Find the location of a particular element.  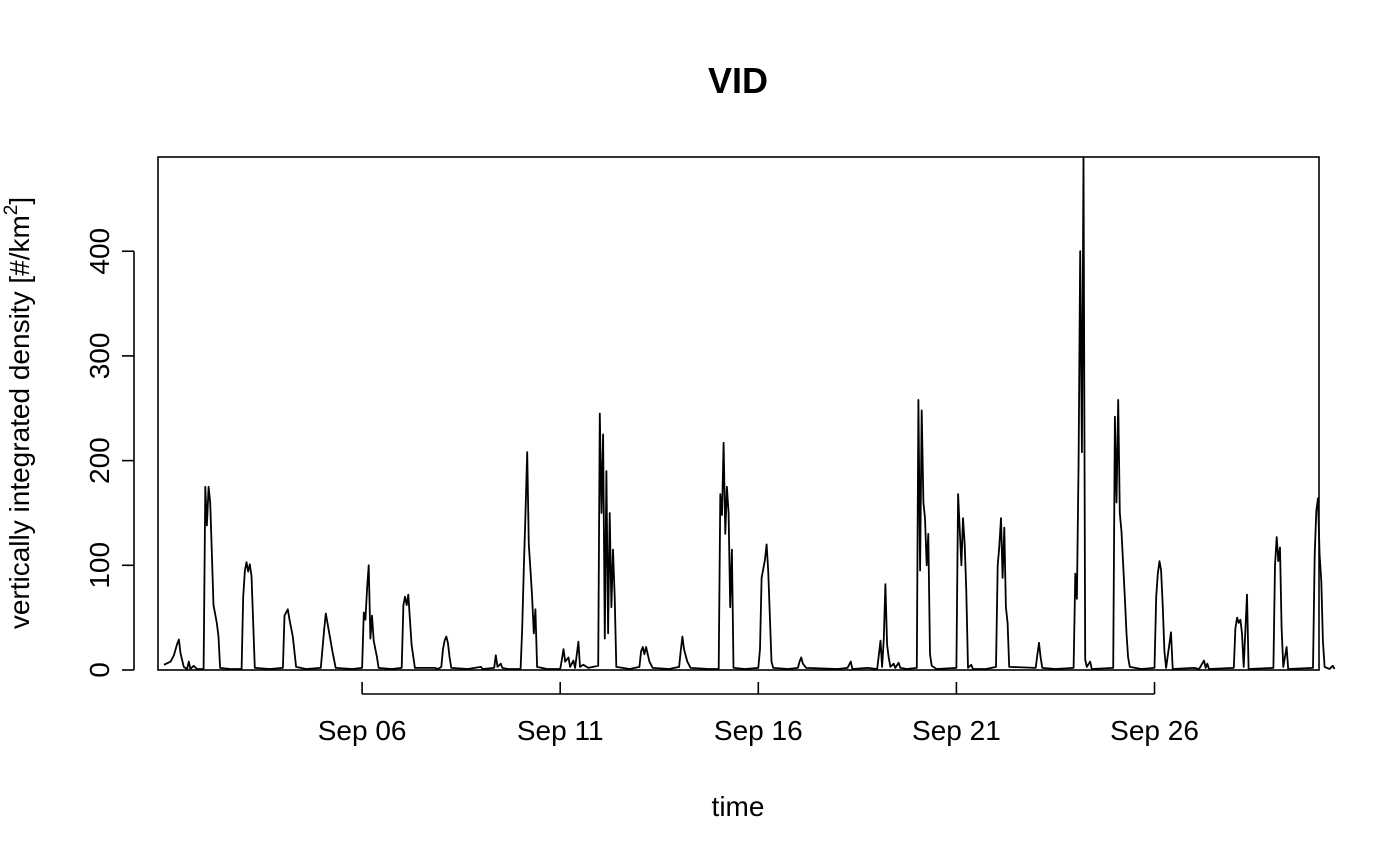

x-tick-label: Sep 06 is located at coordinates (362, 730).